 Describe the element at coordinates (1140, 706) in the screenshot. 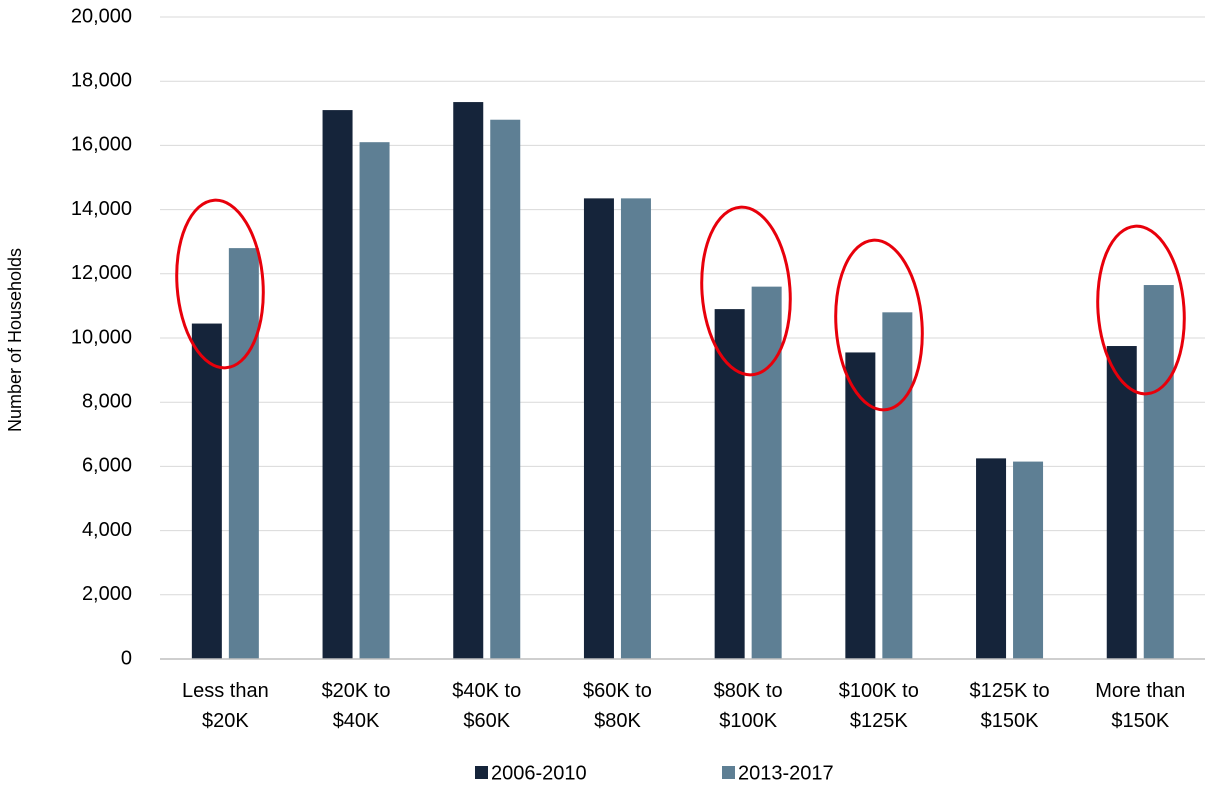

I see `x-tick-label: More than $150K` at that location.